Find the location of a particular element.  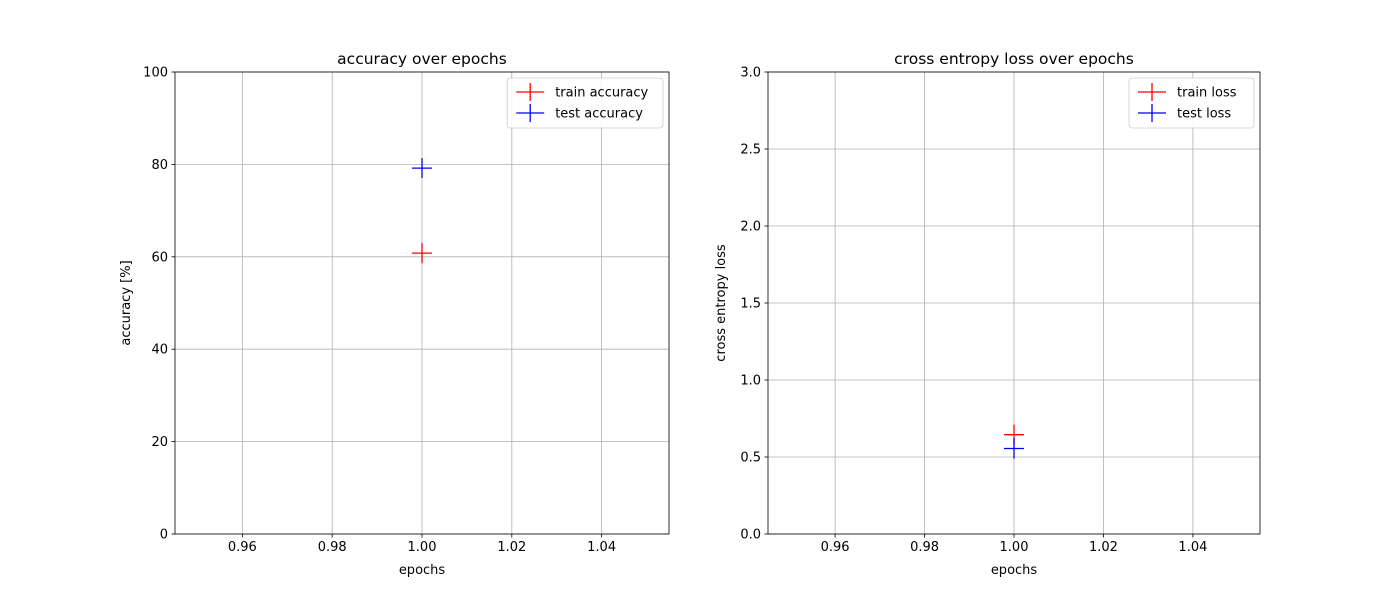

legend: train accuracy test accuracy is located at coordinates (585, 103).